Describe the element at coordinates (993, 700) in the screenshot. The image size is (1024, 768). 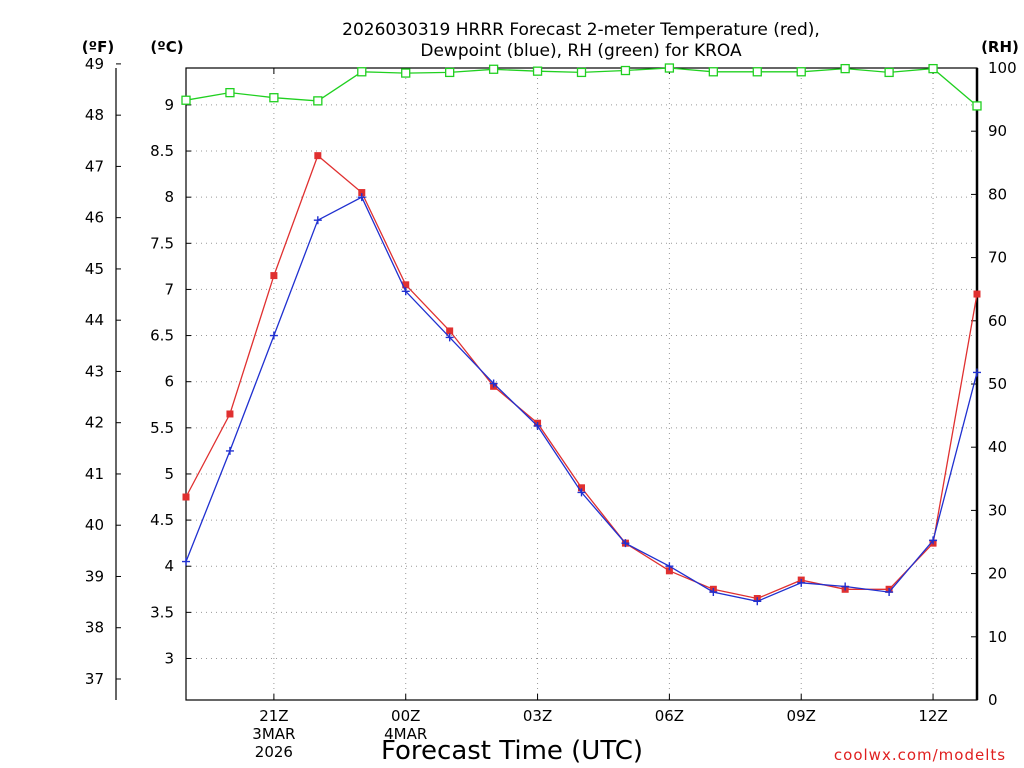
I see `rh-tick-label: 0` at that location.